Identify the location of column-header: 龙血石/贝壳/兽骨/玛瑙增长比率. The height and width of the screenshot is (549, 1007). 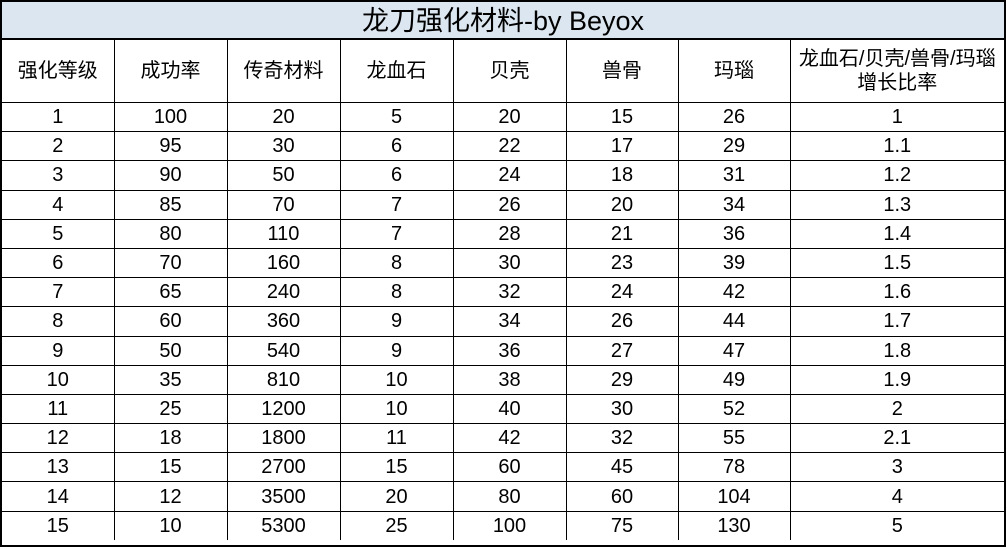
(896, 71).